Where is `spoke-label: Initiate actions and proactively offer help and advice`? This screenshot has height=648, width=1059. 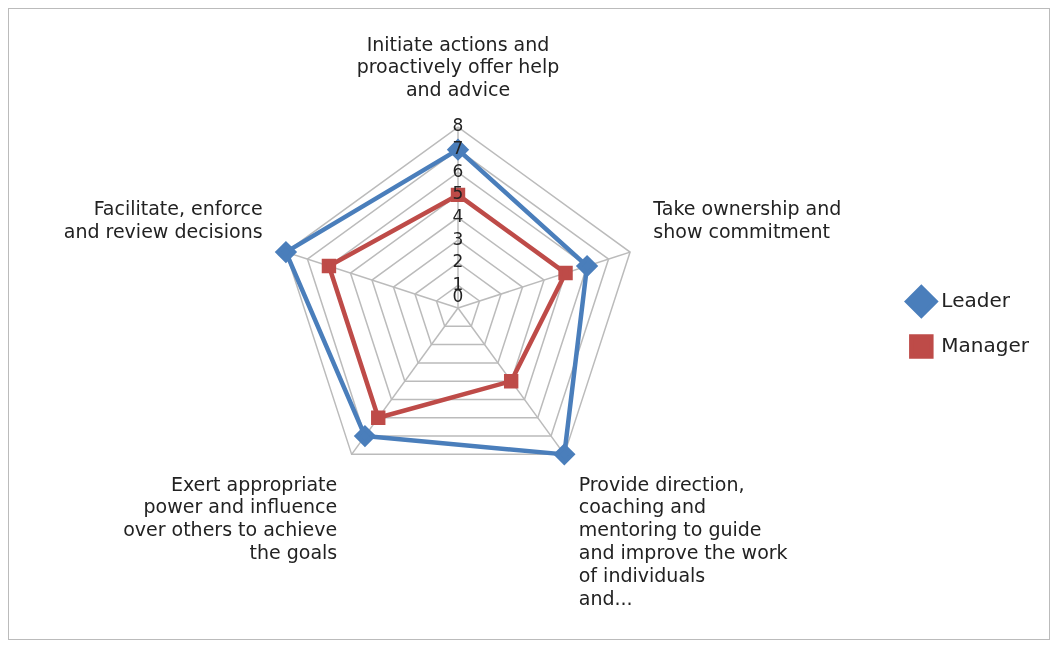 spoke-label: Initiate actions and proactively offer help and advice is located at coordinates (458, 66).